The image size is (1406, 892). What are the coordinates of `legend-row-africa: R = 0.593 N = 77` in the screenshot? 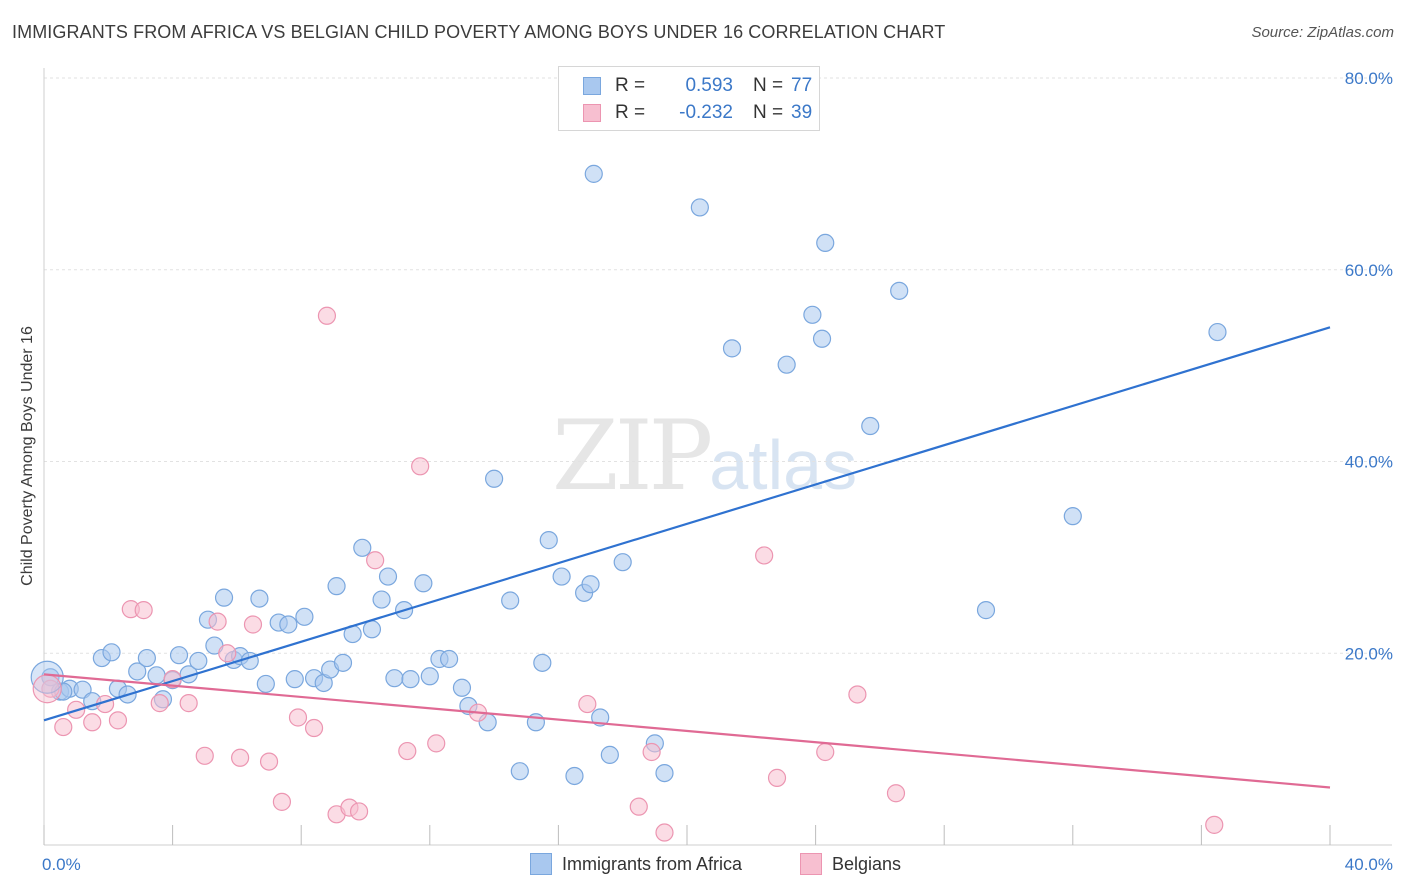 It's located at (685, 86).